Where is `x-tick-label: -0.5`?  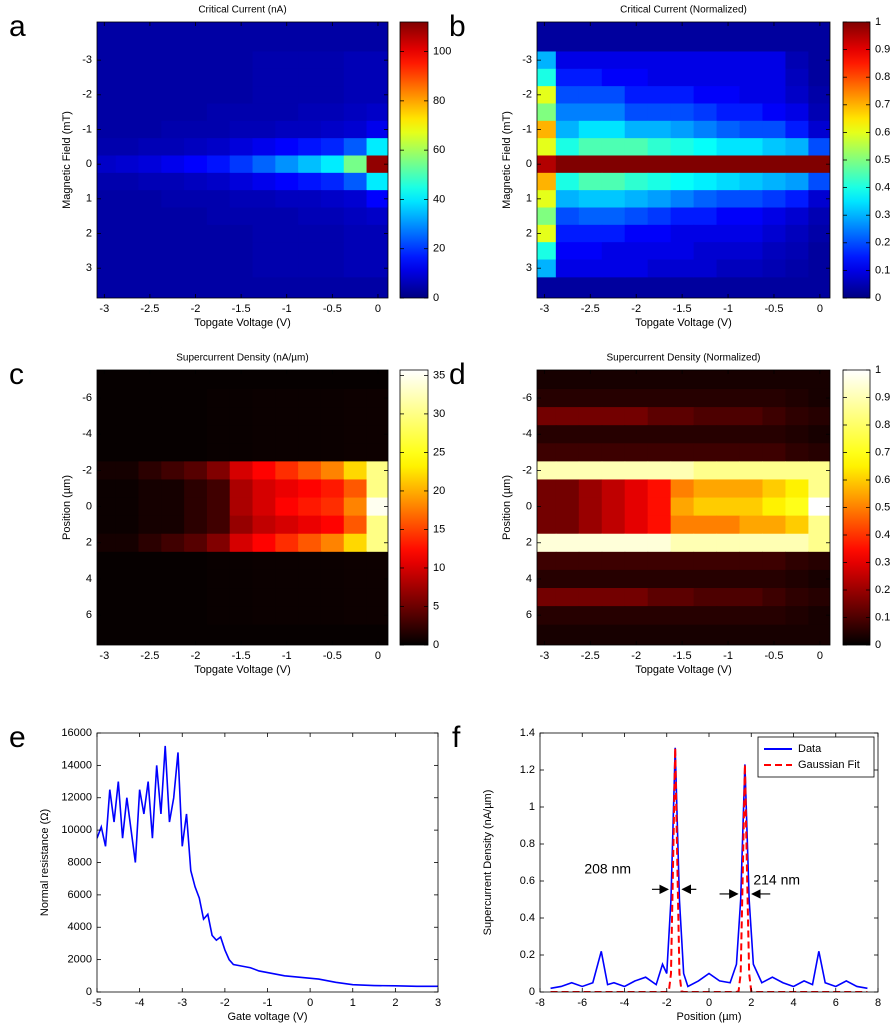 x-tick-label: -0.5 is located at coordinates (773, 309).